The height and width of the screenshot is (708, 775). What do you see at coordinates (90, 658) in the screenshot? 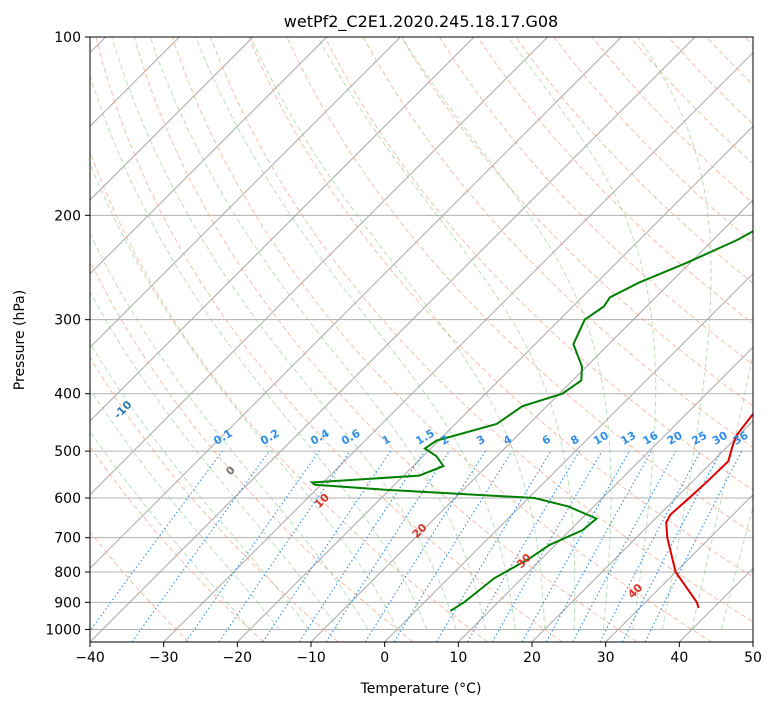
I see `x-tick-label: −40` at bounding box center [90, 658].